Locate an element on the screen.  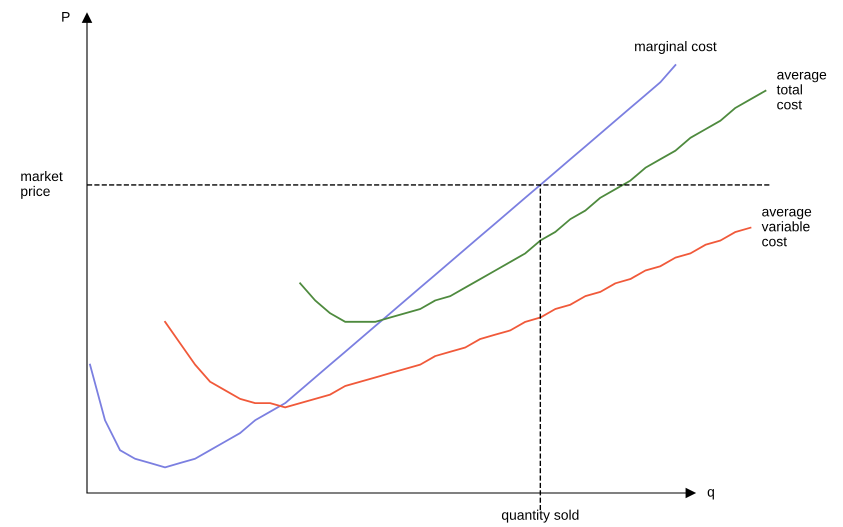
series-label: average total cost is located at coordinates (801, 91).